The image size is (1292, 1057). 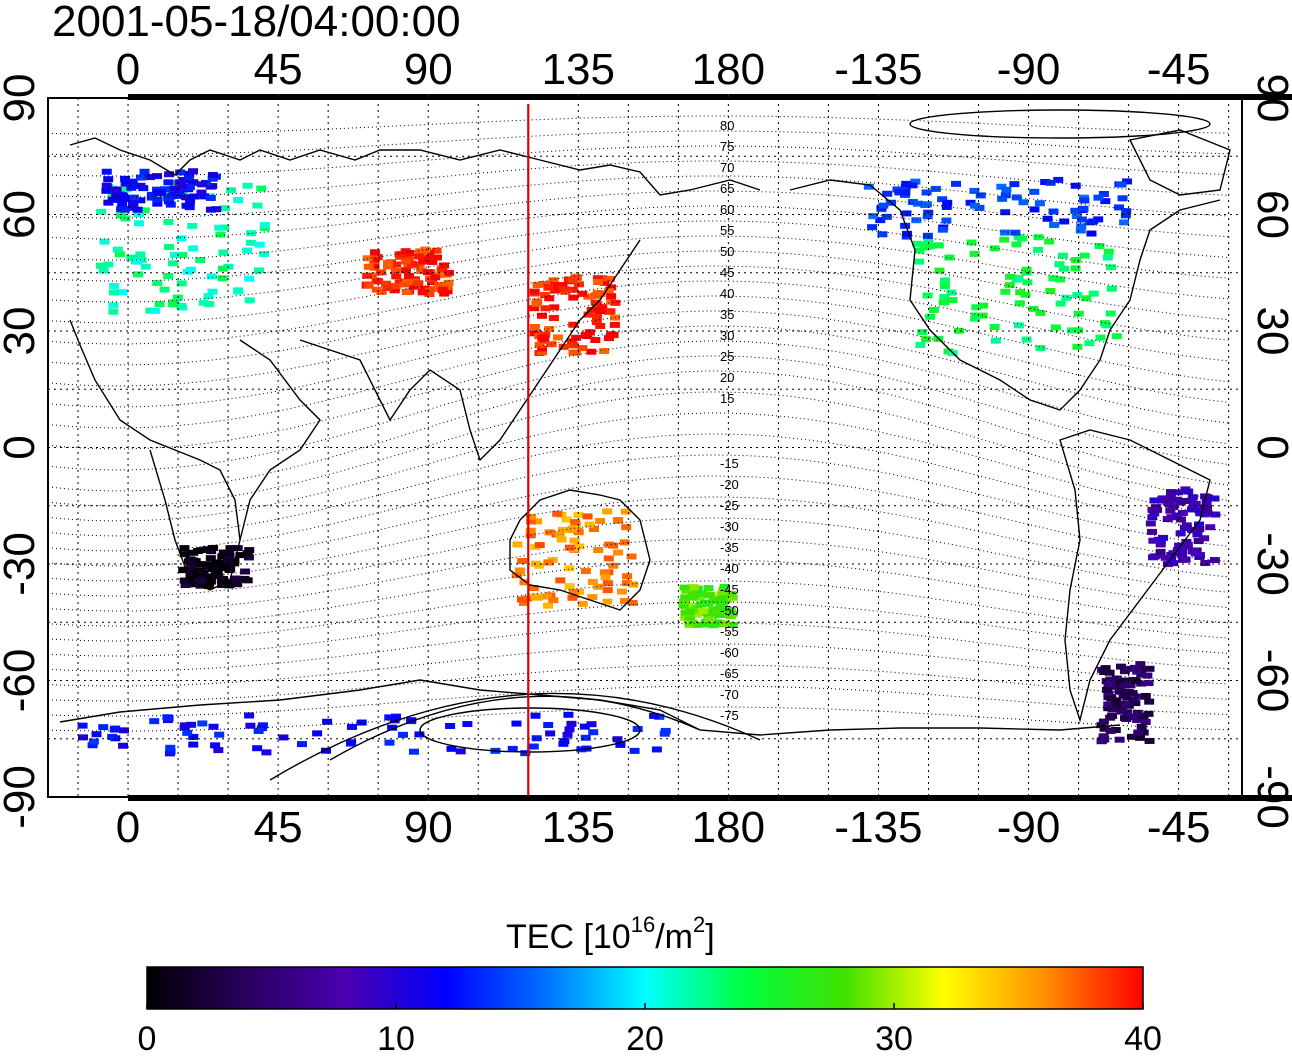 What do you see at coordinates (653, 798) in the screenshot?
I see `frame-bar-bottom` at bounding box center [653, 798].